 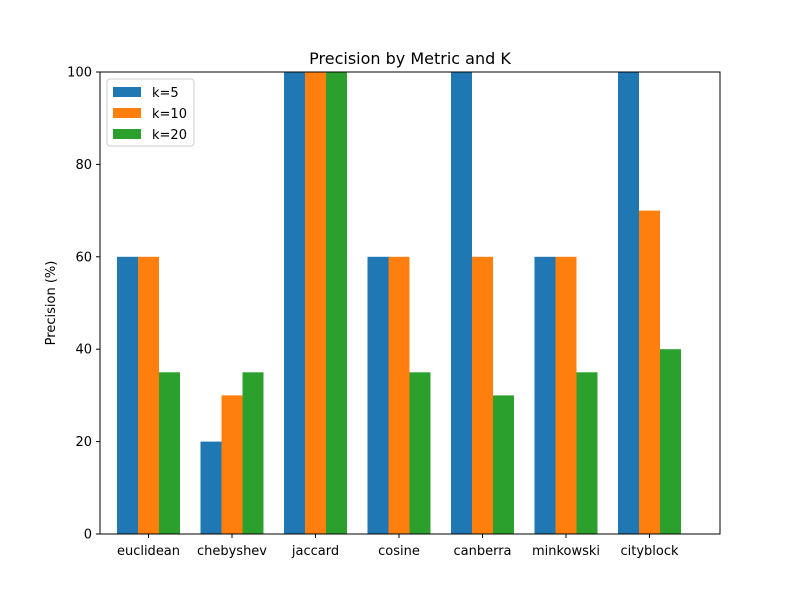 What do you see at coordinates (503, 464) in the screenshot?
I see `bar-canberra-k20` at bounding box center [503, 464].